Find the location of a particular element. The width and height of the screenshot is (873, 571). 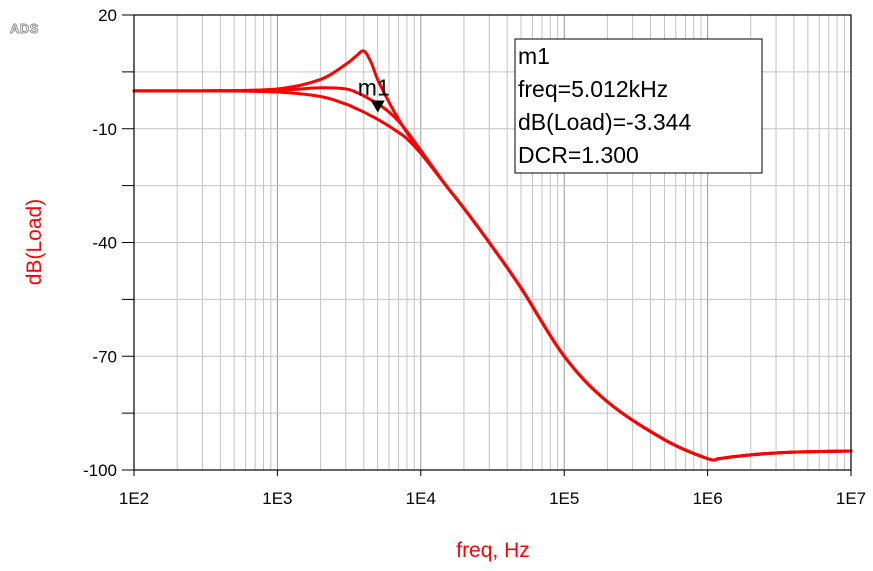

y-tick-label: -100 is located at coordinates (100, 470).